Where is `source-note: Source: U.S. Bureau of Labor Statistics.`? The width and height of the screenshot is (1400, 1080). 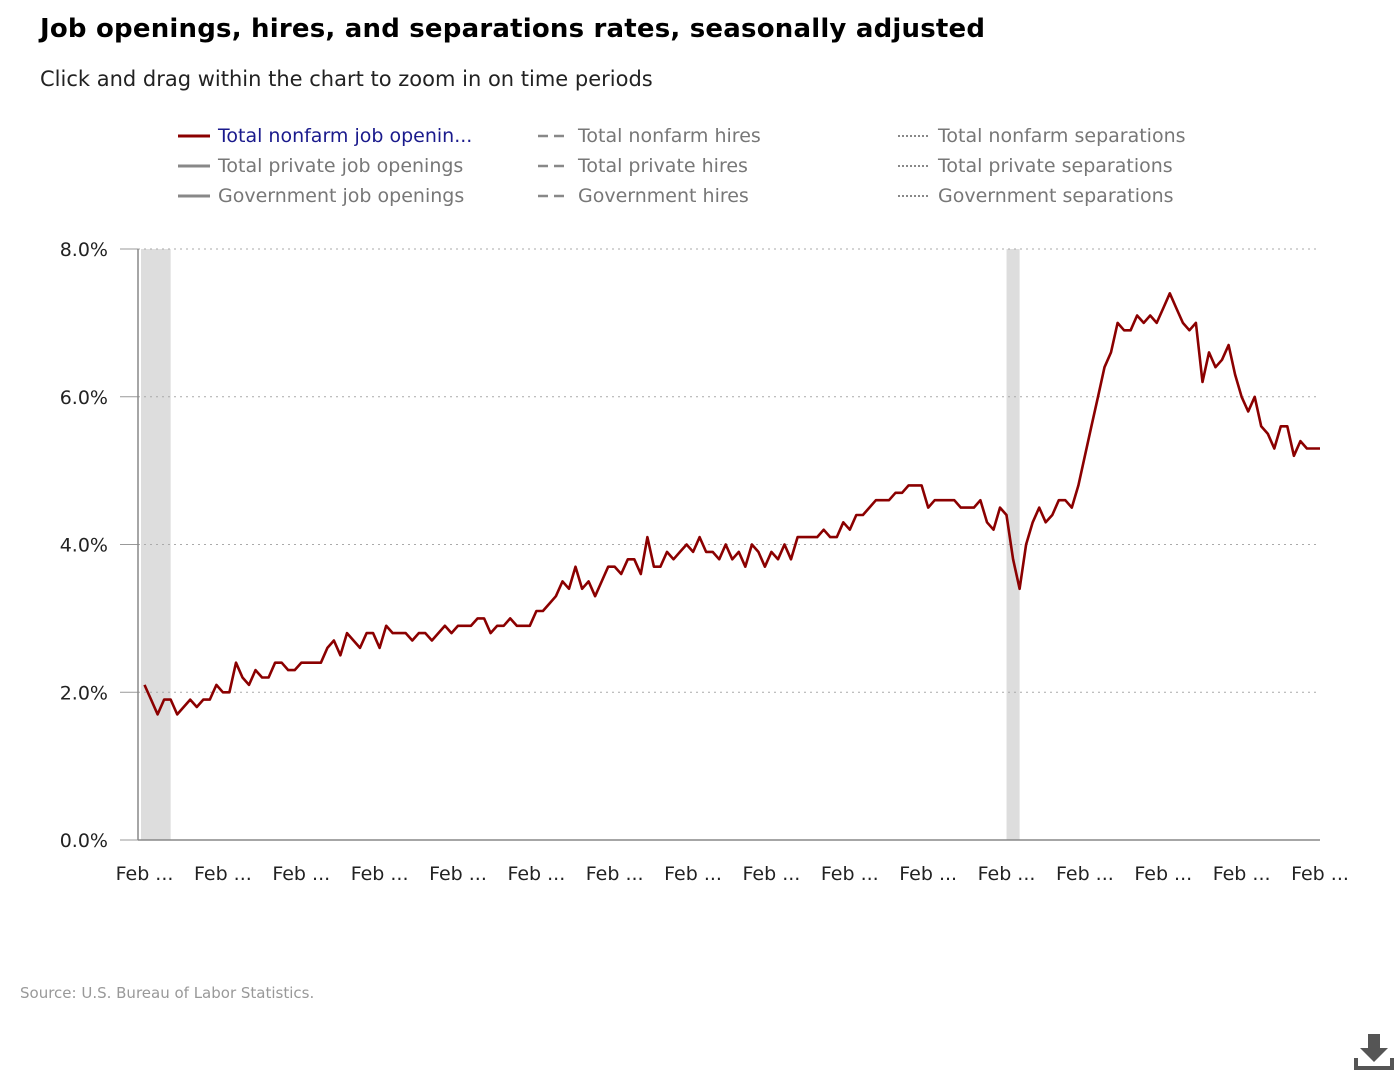
source-note: Source: U.S. Bureau of Labor Statistics. is located at coordinates (167, 993).